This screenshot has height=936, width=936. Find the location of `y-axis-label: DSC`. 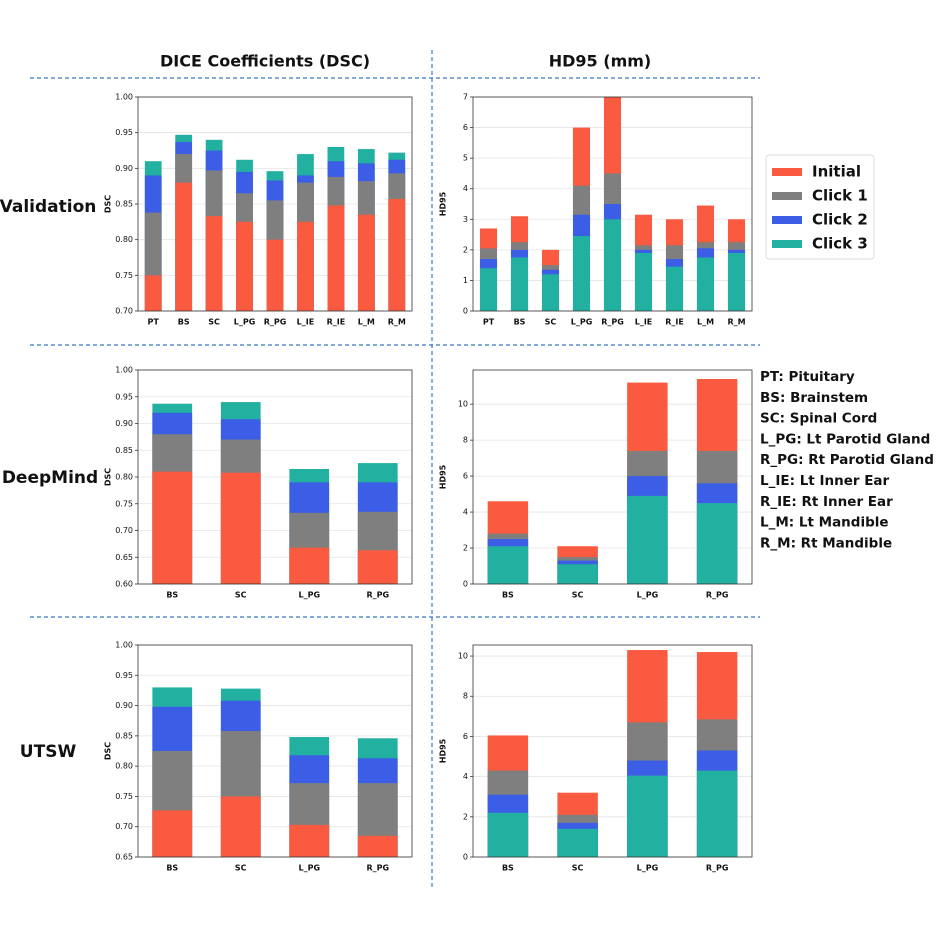

y-axis-label: DSC is located at coordinates (108, 204).